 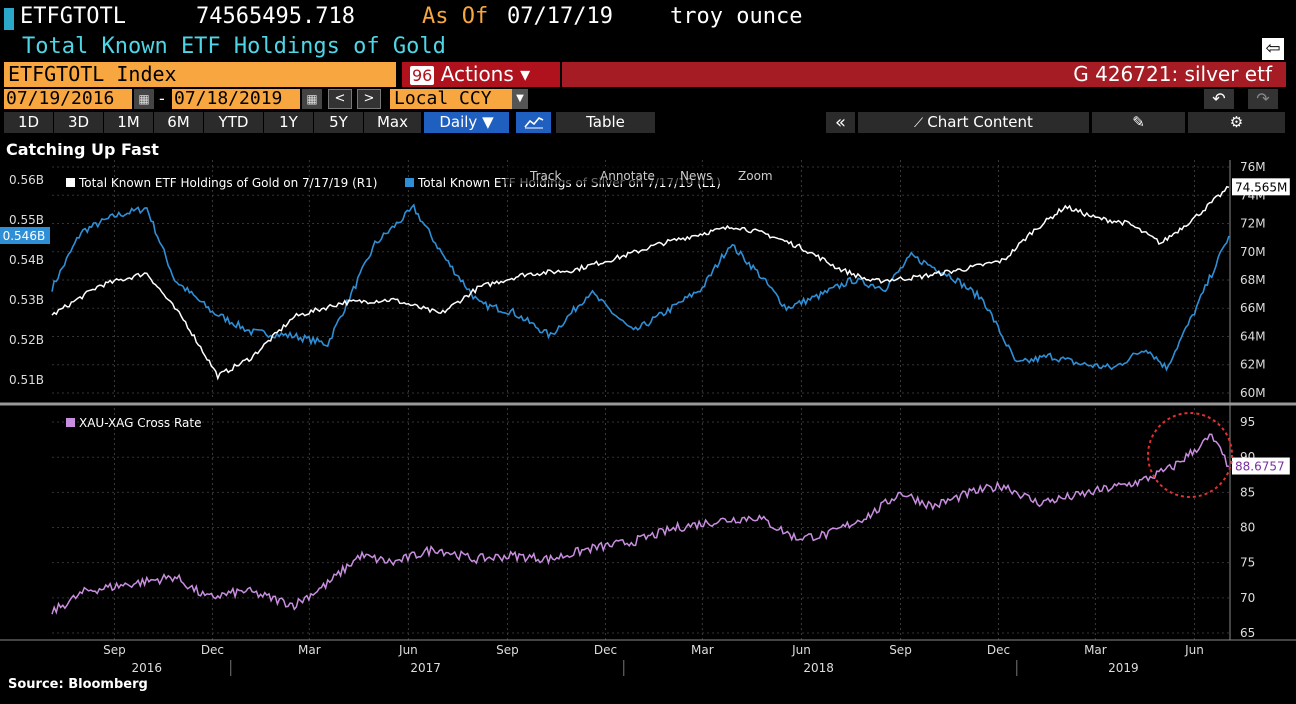 What do you see at coordinates (451, 99) in the screenshot?
I see `currency-select: Local CCY` at bounding box center [451, 99].